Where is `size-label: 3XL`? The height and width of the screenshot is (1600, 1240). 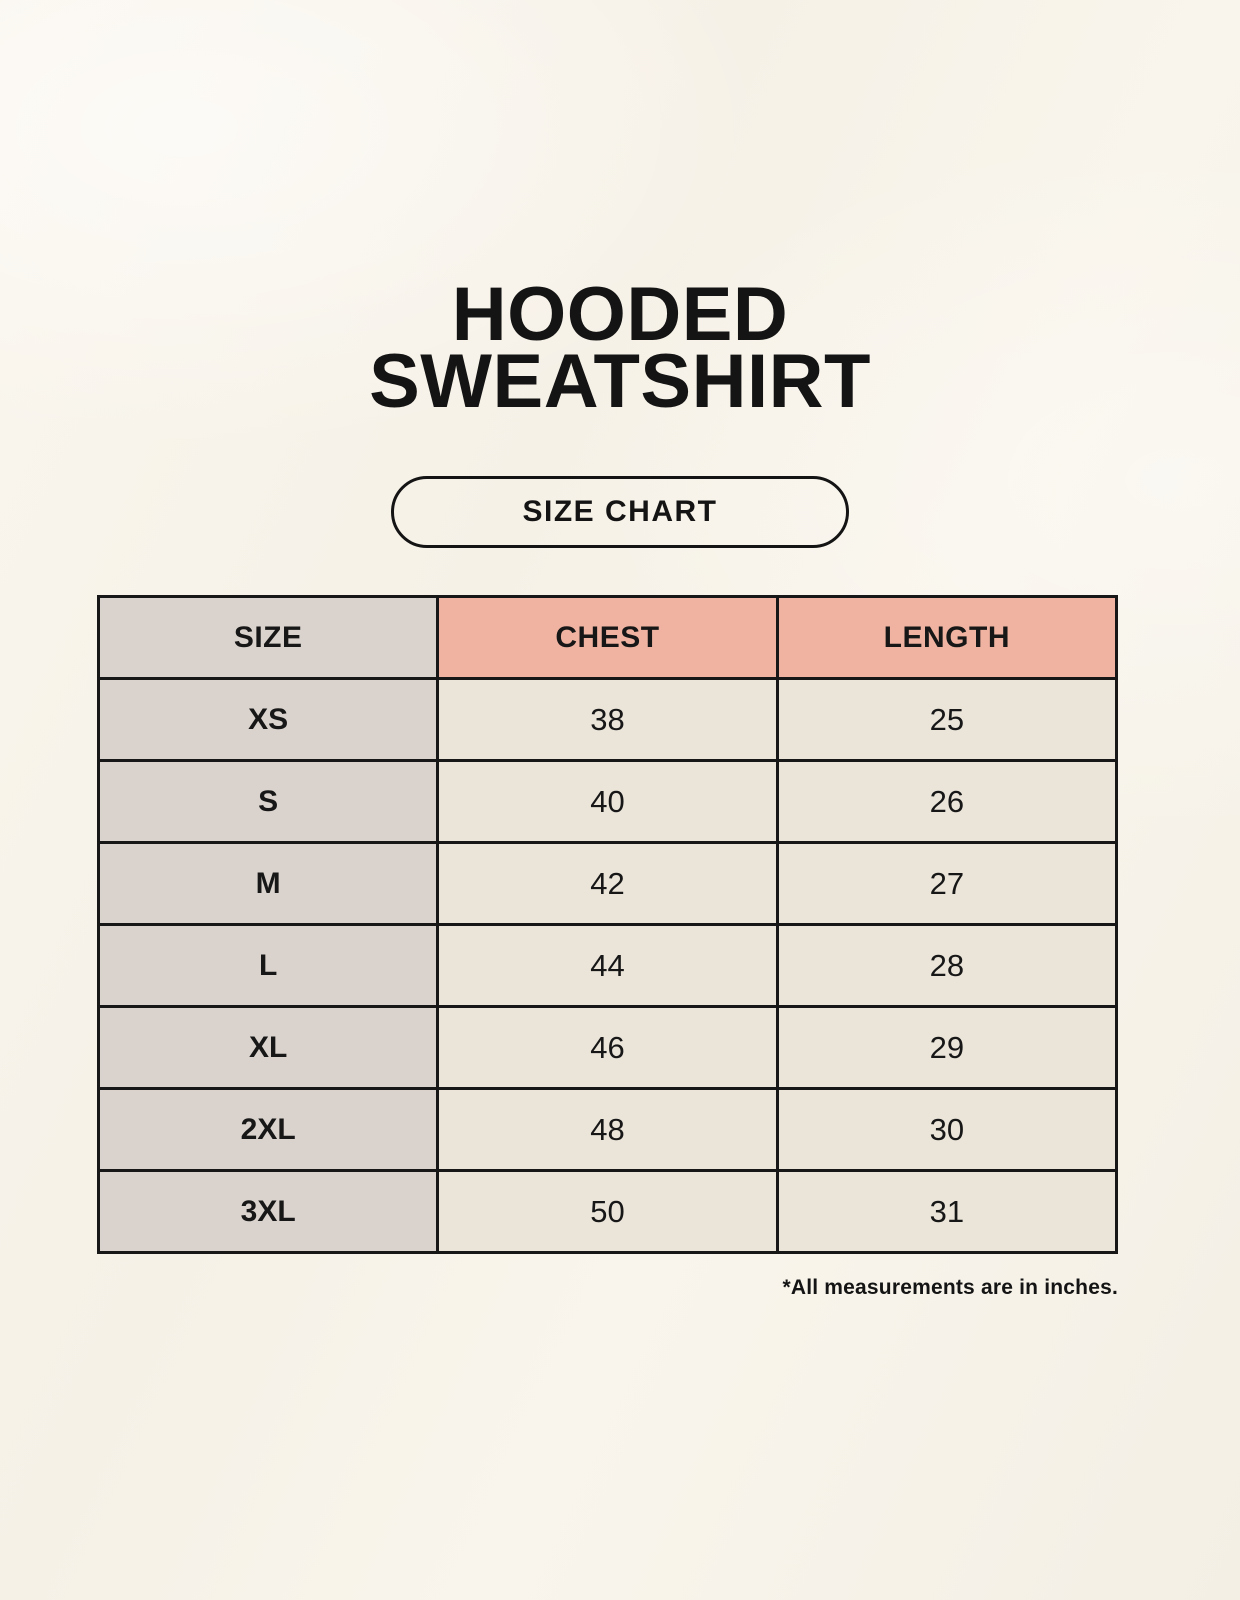 size-label: 3XL is located at coordinates (268, 1211).